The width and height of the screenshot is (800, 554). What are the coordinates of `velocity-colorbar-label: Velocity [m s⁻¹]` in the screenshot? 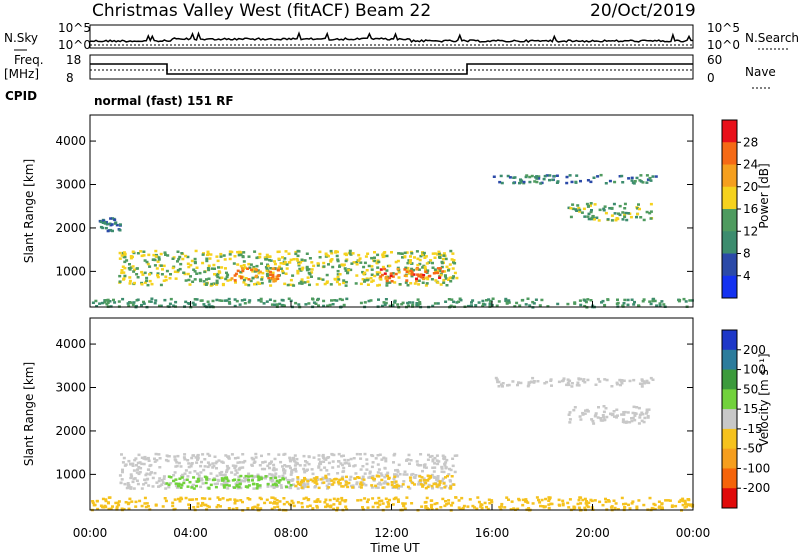 It's located at (764, 399).